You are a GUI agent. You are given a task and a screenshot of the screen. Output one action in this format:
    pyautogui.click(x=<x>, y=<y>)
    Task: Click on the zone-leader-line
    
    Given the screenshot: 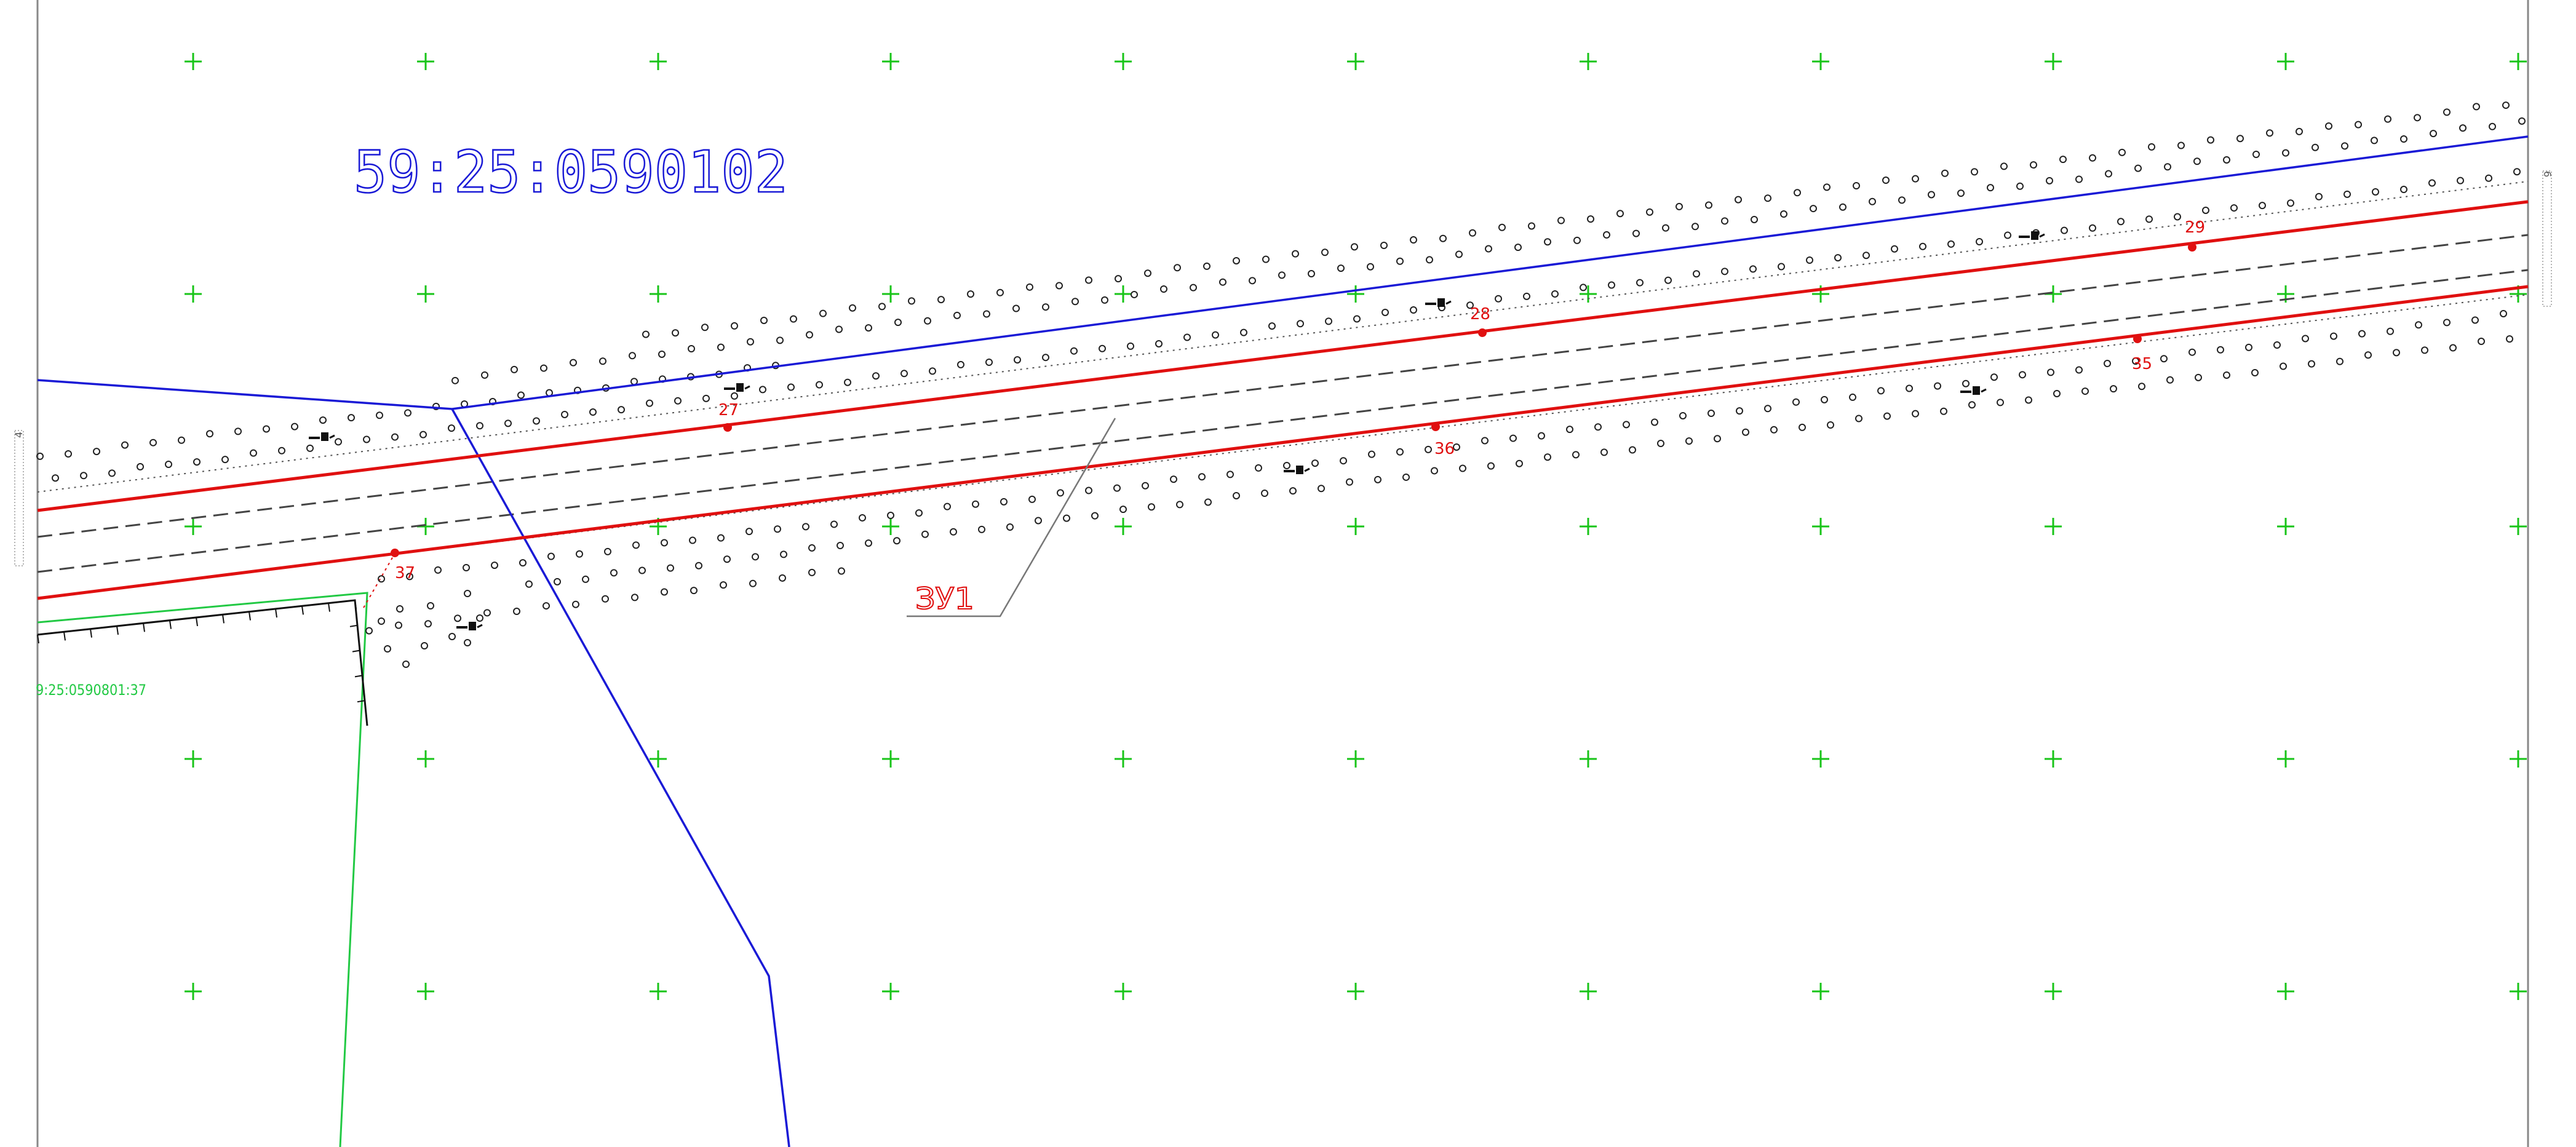 What is the action you would take?
    pyautogui.click(x=1011, y=517)
    